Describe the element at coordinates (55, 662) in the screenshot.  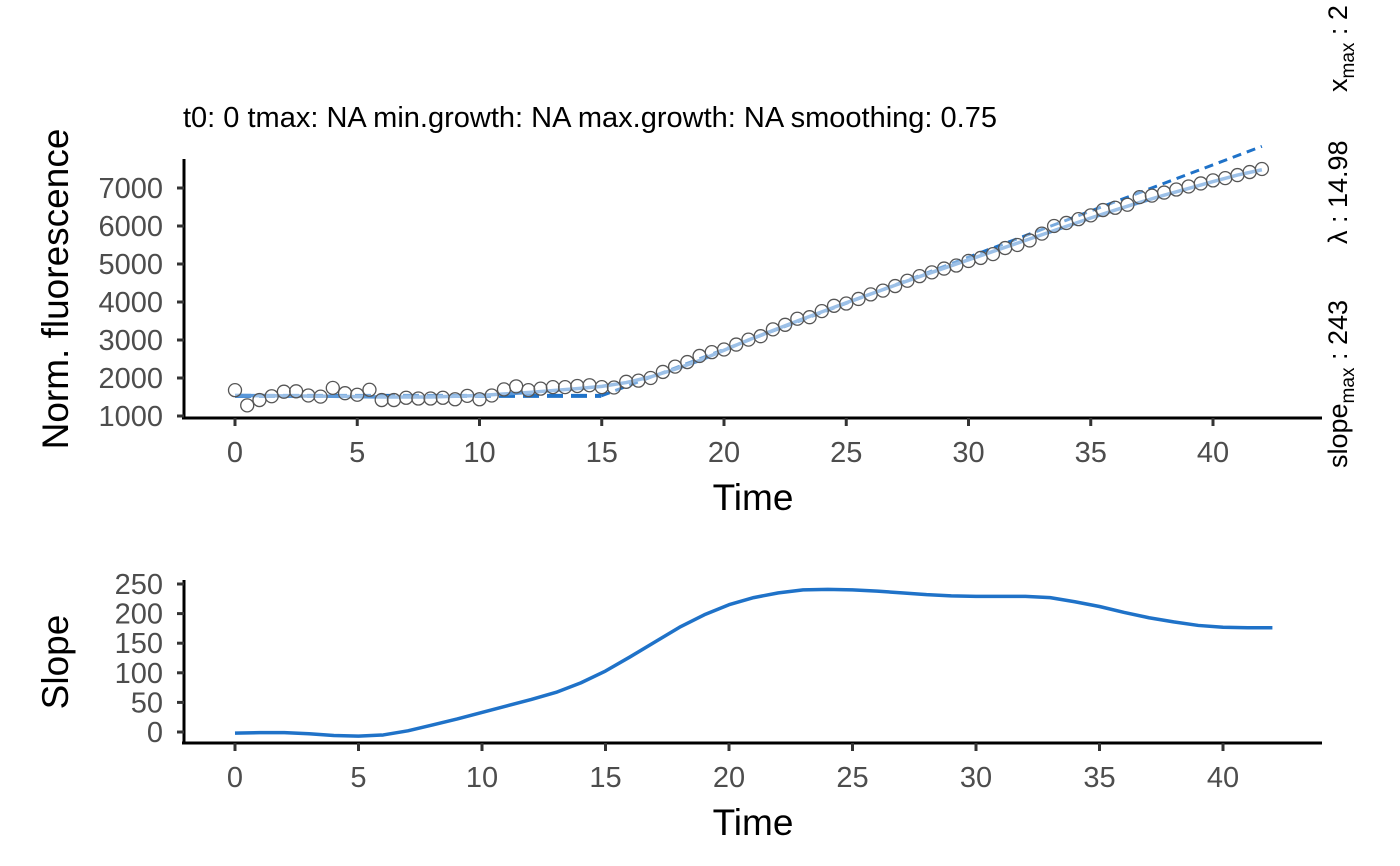
I see `bottom-y-axis-title: Slope` at that location.